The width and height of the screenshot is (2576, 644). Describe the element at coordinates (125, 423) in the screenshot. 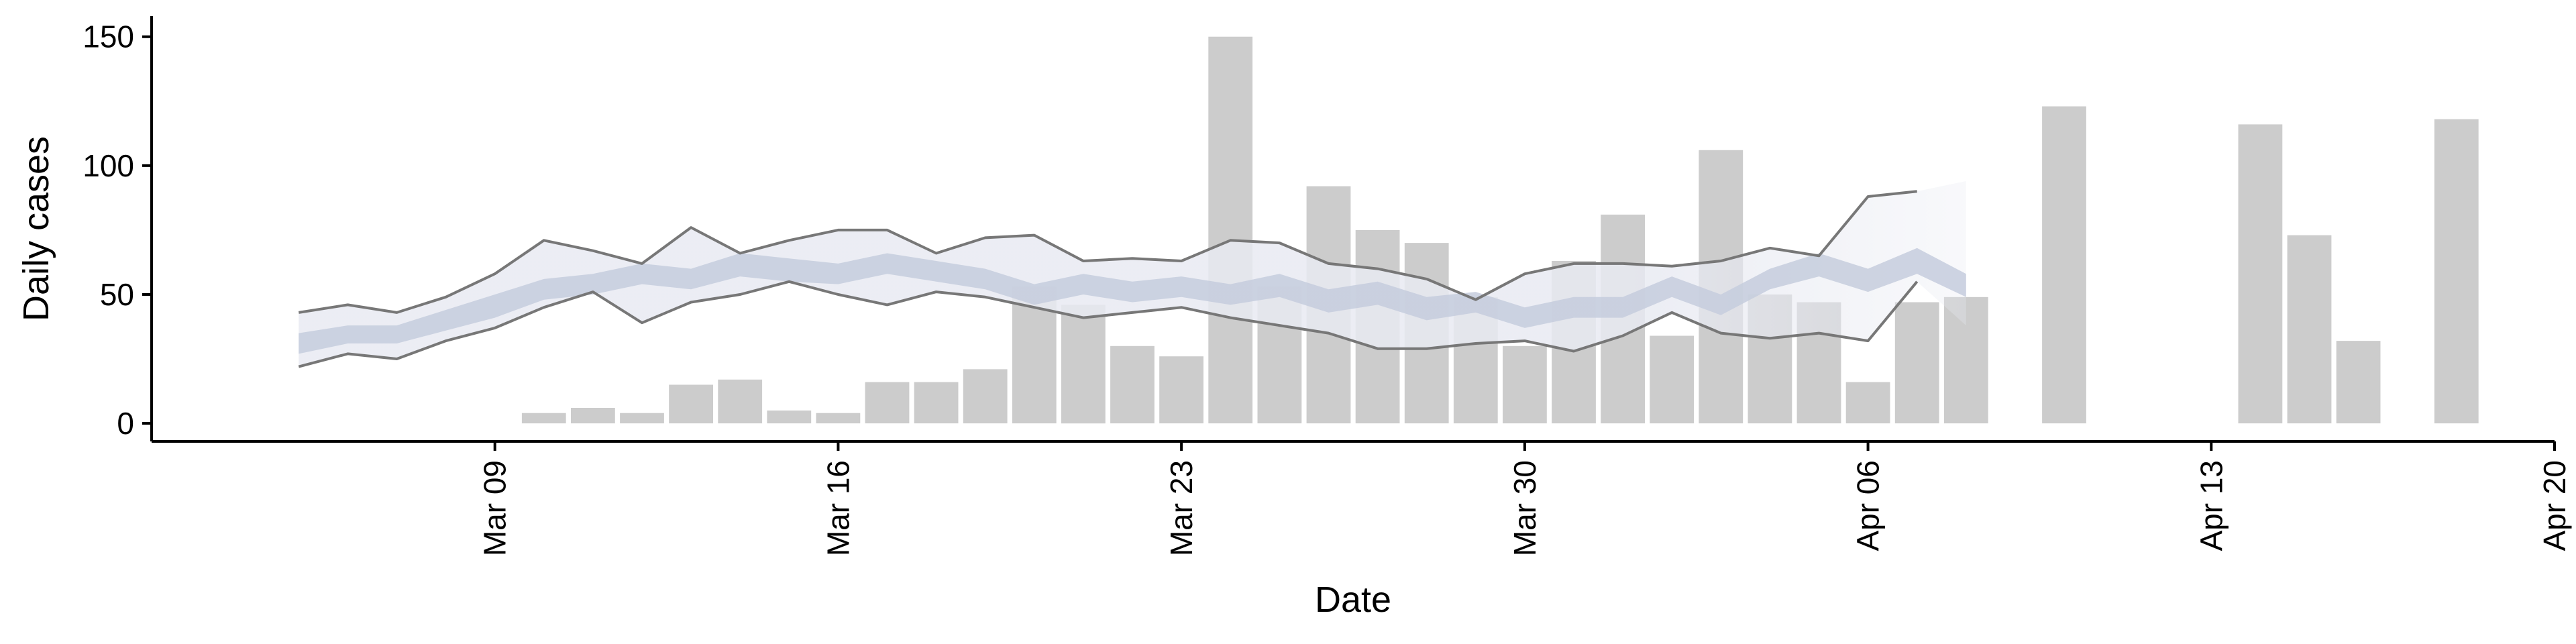

I see `y-tick-label-0: 0` at that location.